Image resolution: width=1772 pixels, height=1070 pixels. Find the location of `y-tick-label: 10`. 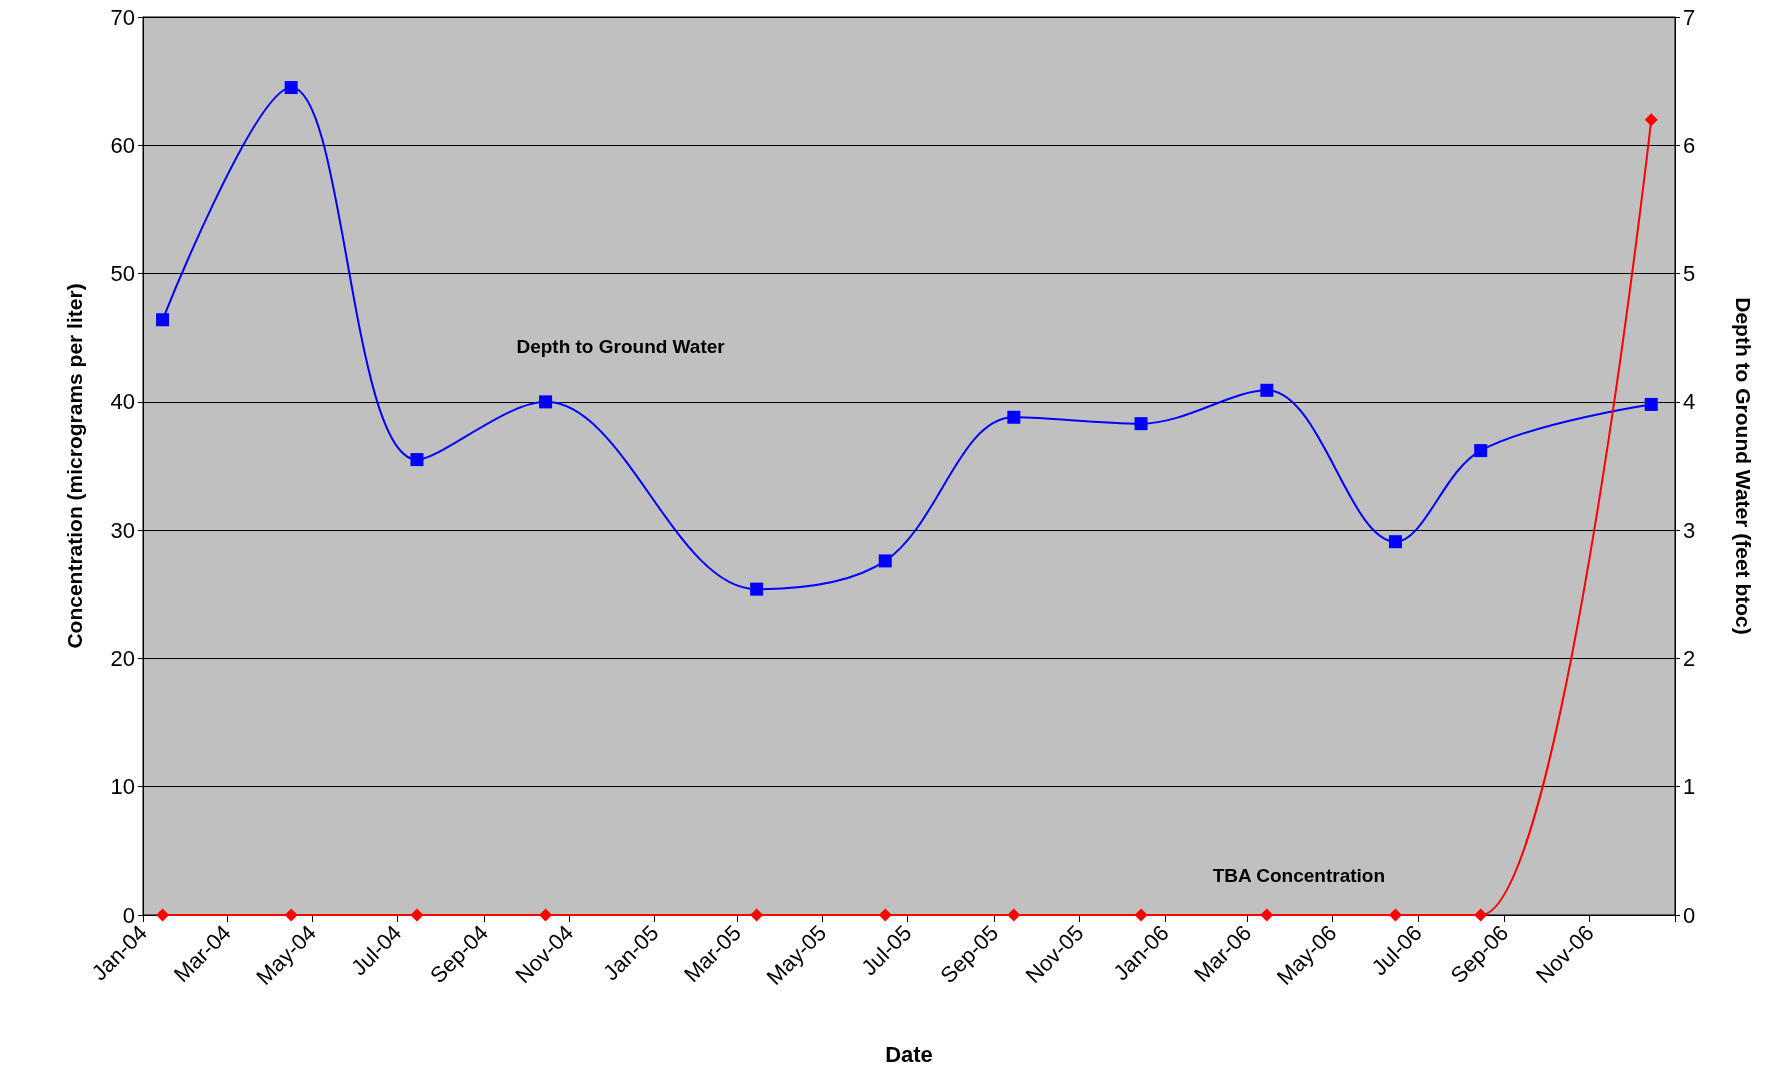

y-tick-label: 10 is located at coordinates (122, 787).